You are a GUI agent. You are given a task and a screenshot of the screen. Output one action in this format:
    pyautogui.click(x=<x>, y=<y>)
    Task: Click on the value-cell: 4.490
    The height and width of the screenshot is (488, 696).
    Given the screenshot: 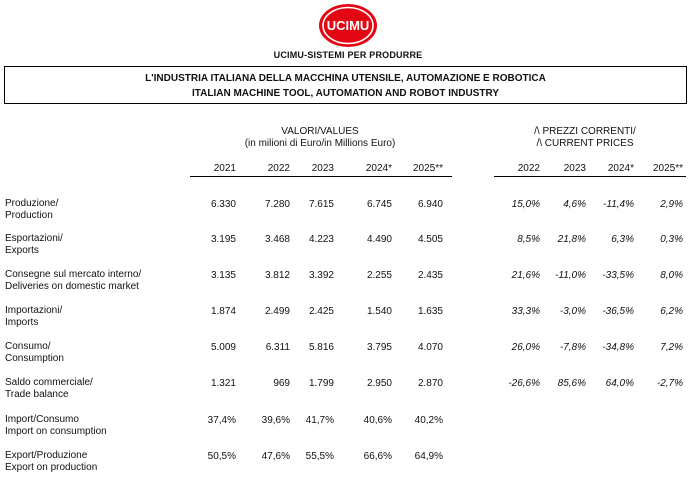 What is the action you would take?
    pyautogui.click(x=379, y=239)
    